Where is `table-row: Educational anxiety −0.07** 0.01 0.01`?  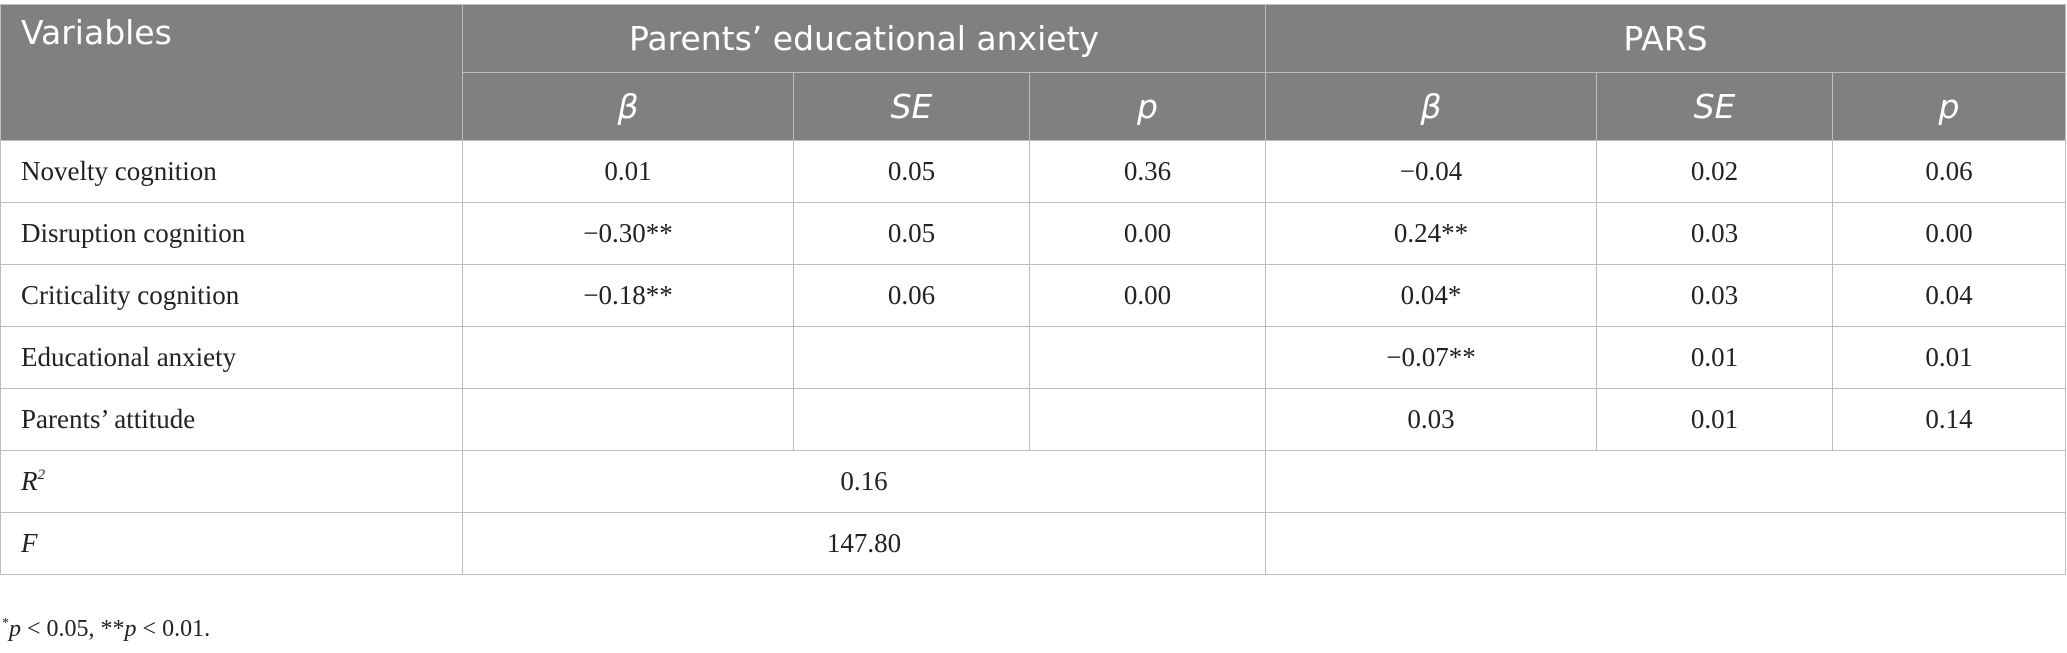
table-row: Educational anxiety −0.07** 0.01 0.01 is located at coordinates (1033, 357).